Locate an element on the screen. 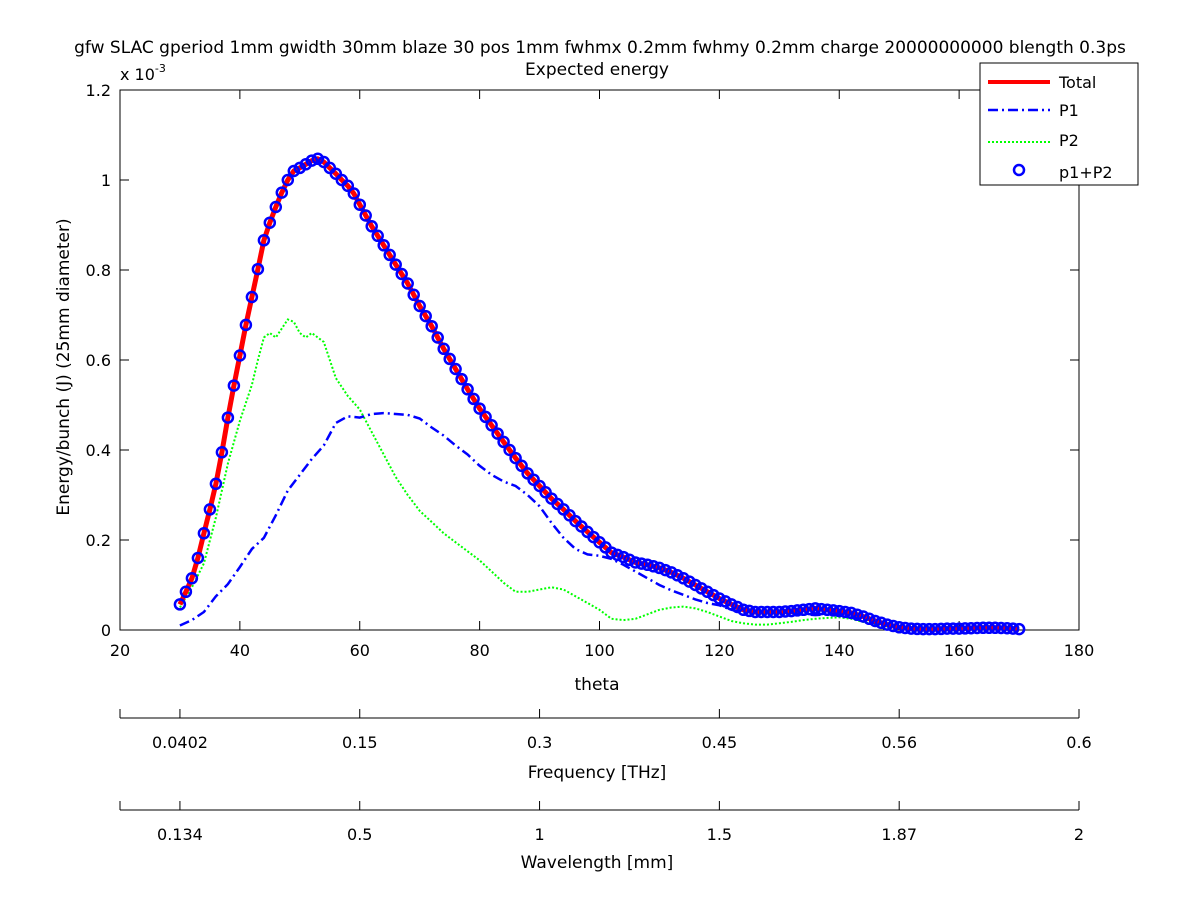 The image size is (1200, 901). y-axis-label: Energy/bunch (J) (25mm diameter) is located at coordinates (64, 366).